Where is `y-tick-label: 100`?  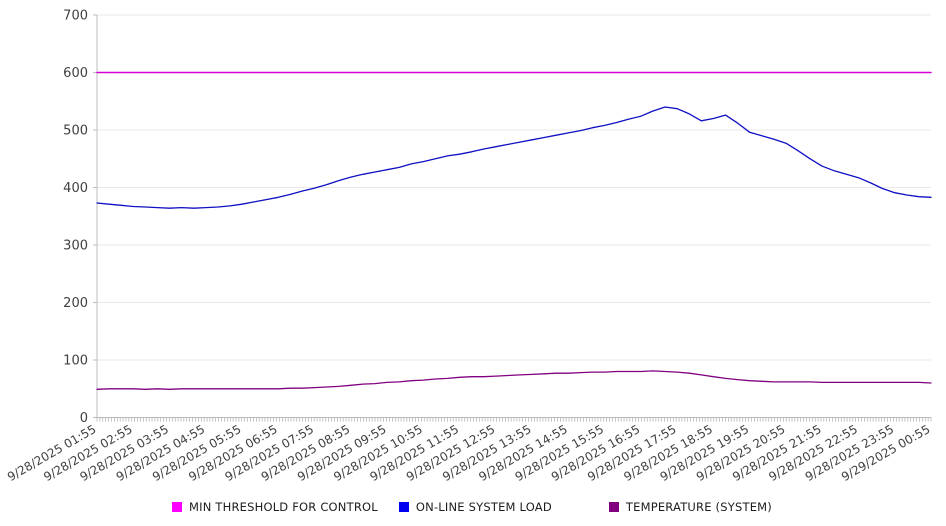
y-tick-label: 100 is located at coordinates (75, 361).